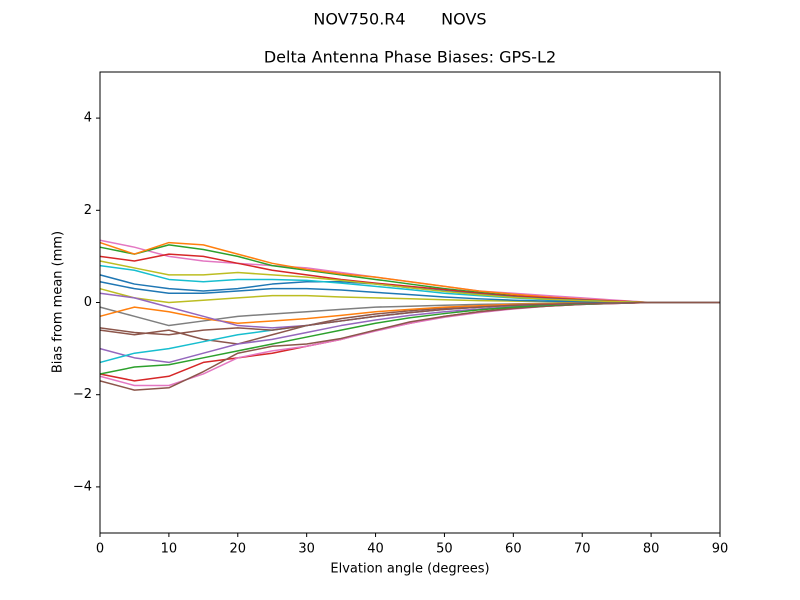  I want to click on y-tick-label: −2, so click(82, 394).